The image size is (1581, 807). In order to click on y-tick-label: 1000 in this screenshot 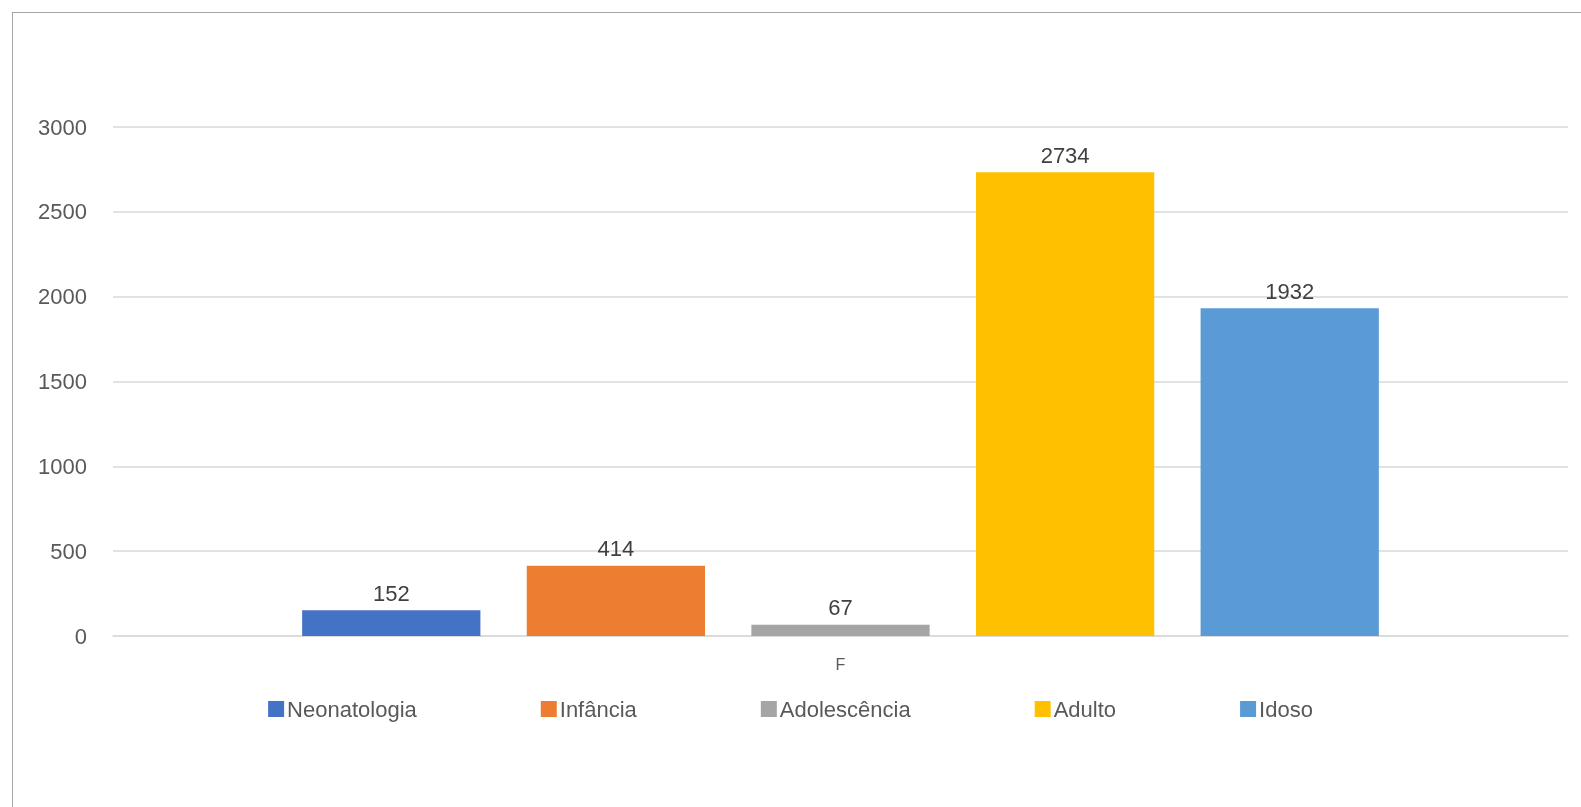, I will do `click(62, 466)`.